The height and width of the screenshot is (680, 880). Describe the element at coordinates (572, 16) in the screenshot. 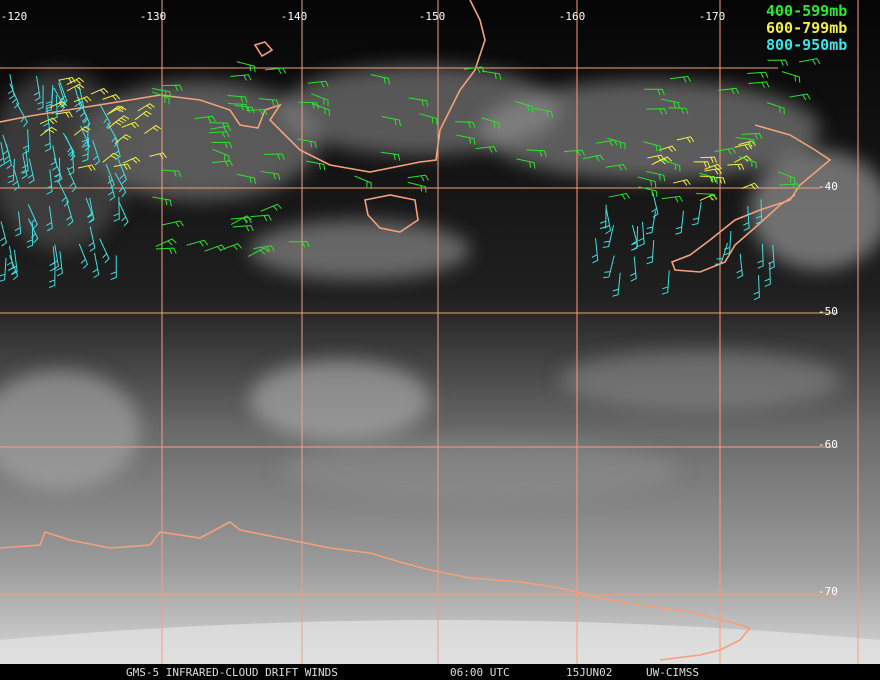

I see `longitude-label: -160` at that location.